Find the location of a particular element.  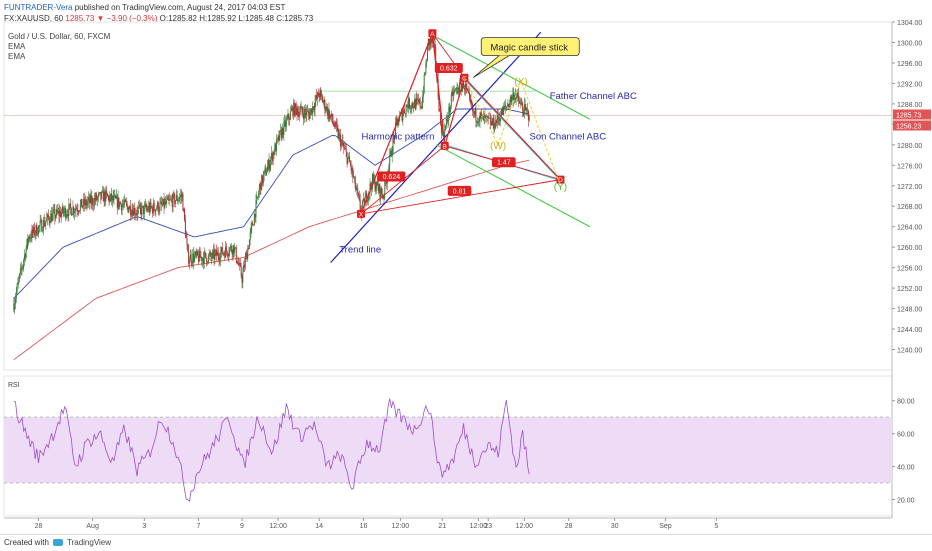

ratio-box is located at coordinates (504, 162).